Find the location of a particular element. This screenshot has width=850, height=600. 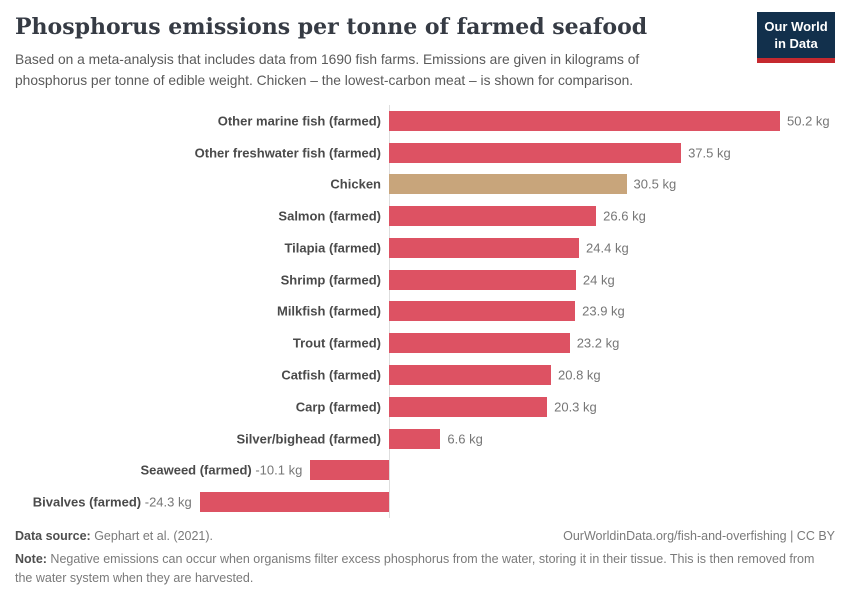

value-label: 24.4 kg is located at coordinates (607, 248).